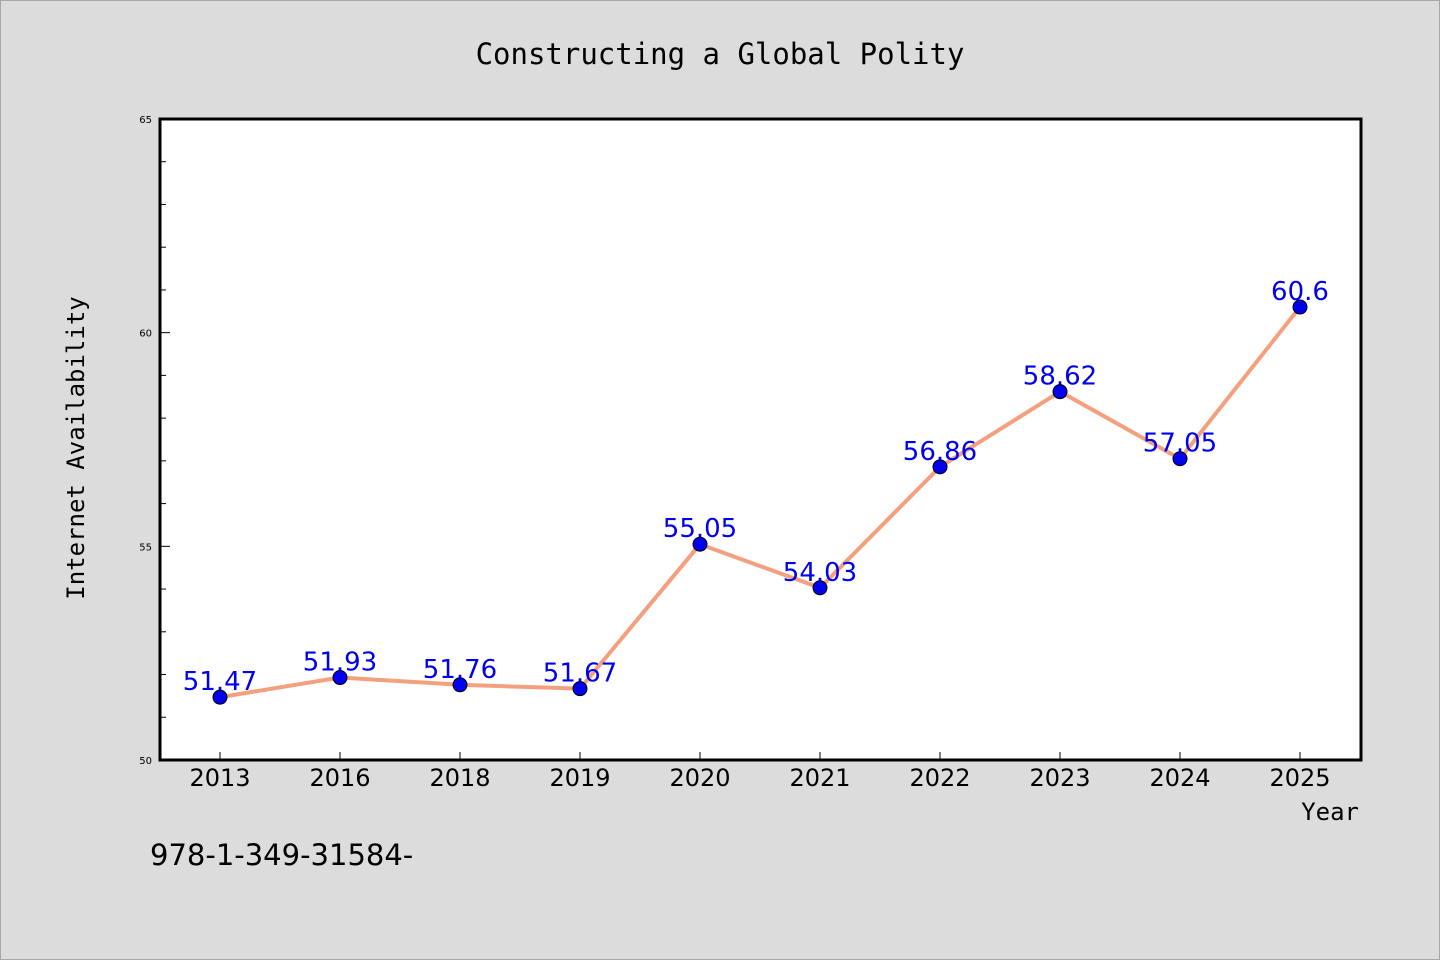 The image size is (1440, 960). Describe the element at coordinates (1300, 292) in the screenshot. I see `data-label: 60.6` at that location.